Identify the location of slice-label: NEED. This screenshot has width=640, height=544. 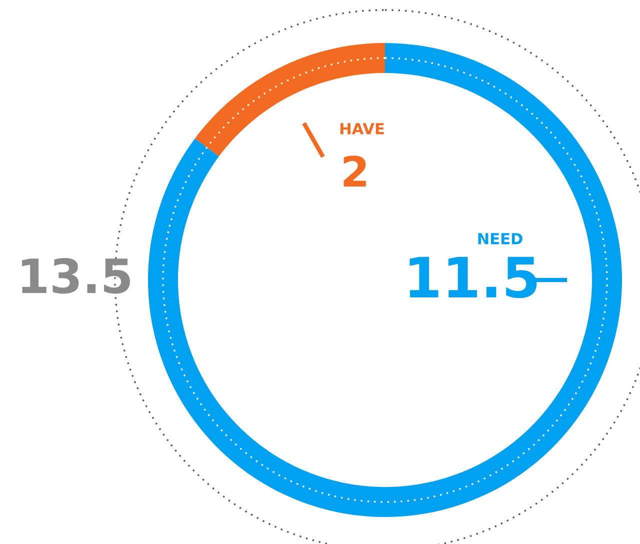
(500, 238).